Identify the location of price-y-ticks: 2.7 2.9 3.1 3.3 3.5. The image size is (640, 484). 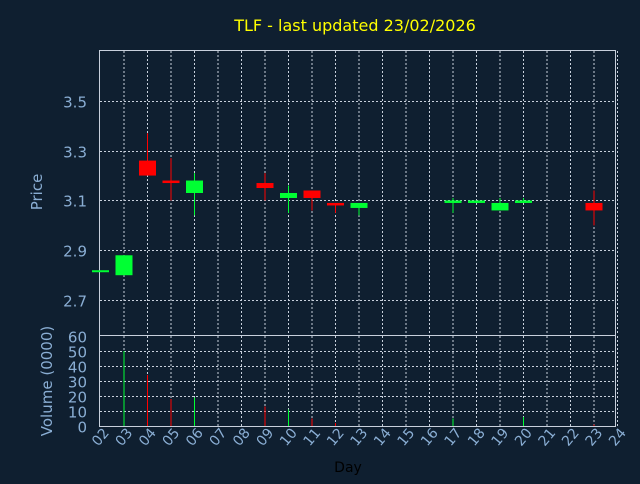
(75, 202).